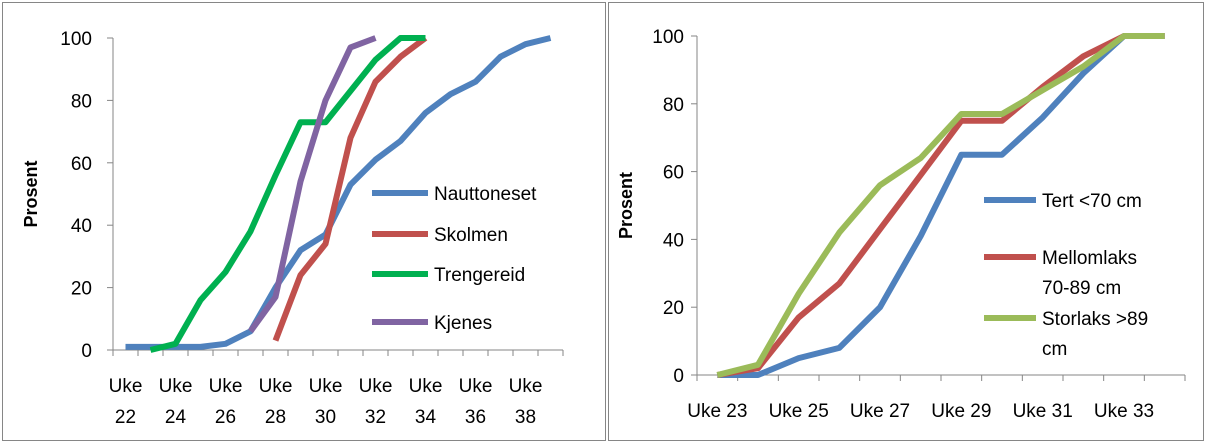 The height and width of the screenshot is (443, 1206). What do you see at coordinates (476, 402) in the screenshot?
I see `x-tick-label: Uke 36` at bounding box center [476, 402].